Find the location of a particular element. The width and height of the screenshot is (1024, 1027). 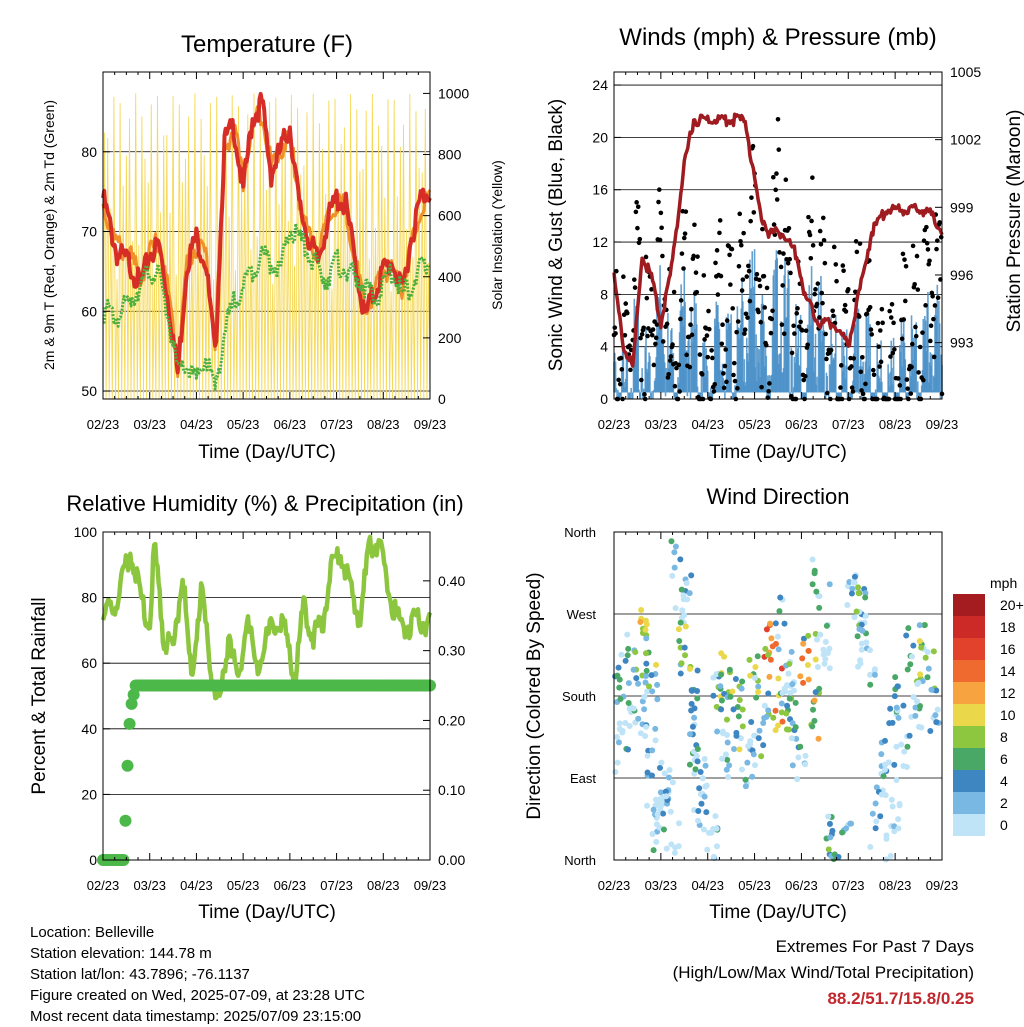

y-tick-label: 16 is located at coordinates (600, 190).